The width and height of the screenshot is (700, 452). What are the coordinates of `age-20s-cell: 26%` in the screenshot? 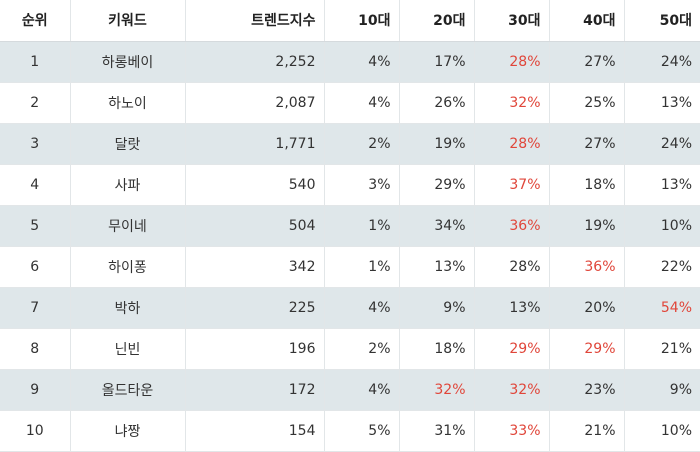 It's located at (437, 103).